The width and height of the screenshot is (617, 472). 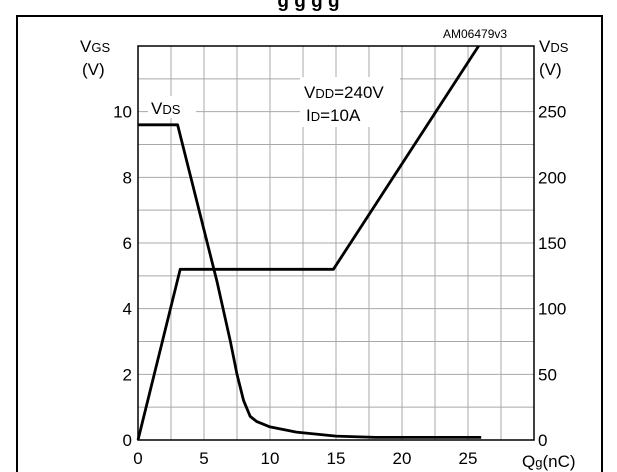 I want to click on left-tick-label: 8, so click(x=127, y=177).